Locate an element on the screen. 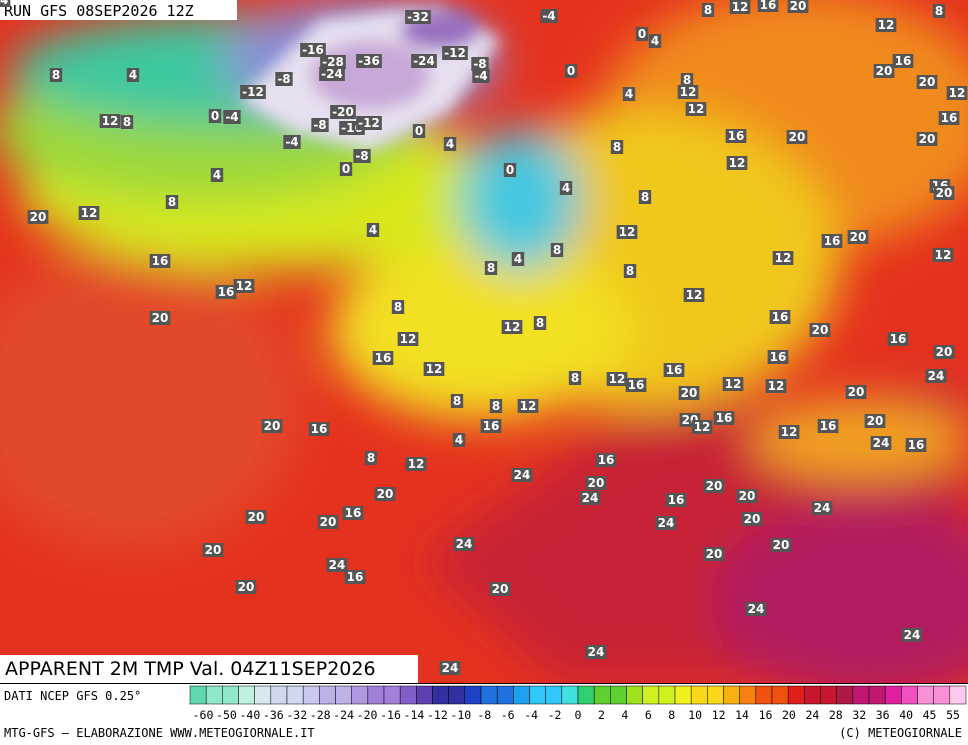  colorbar-tick-label: 40 is located at coordinates (906, 715).